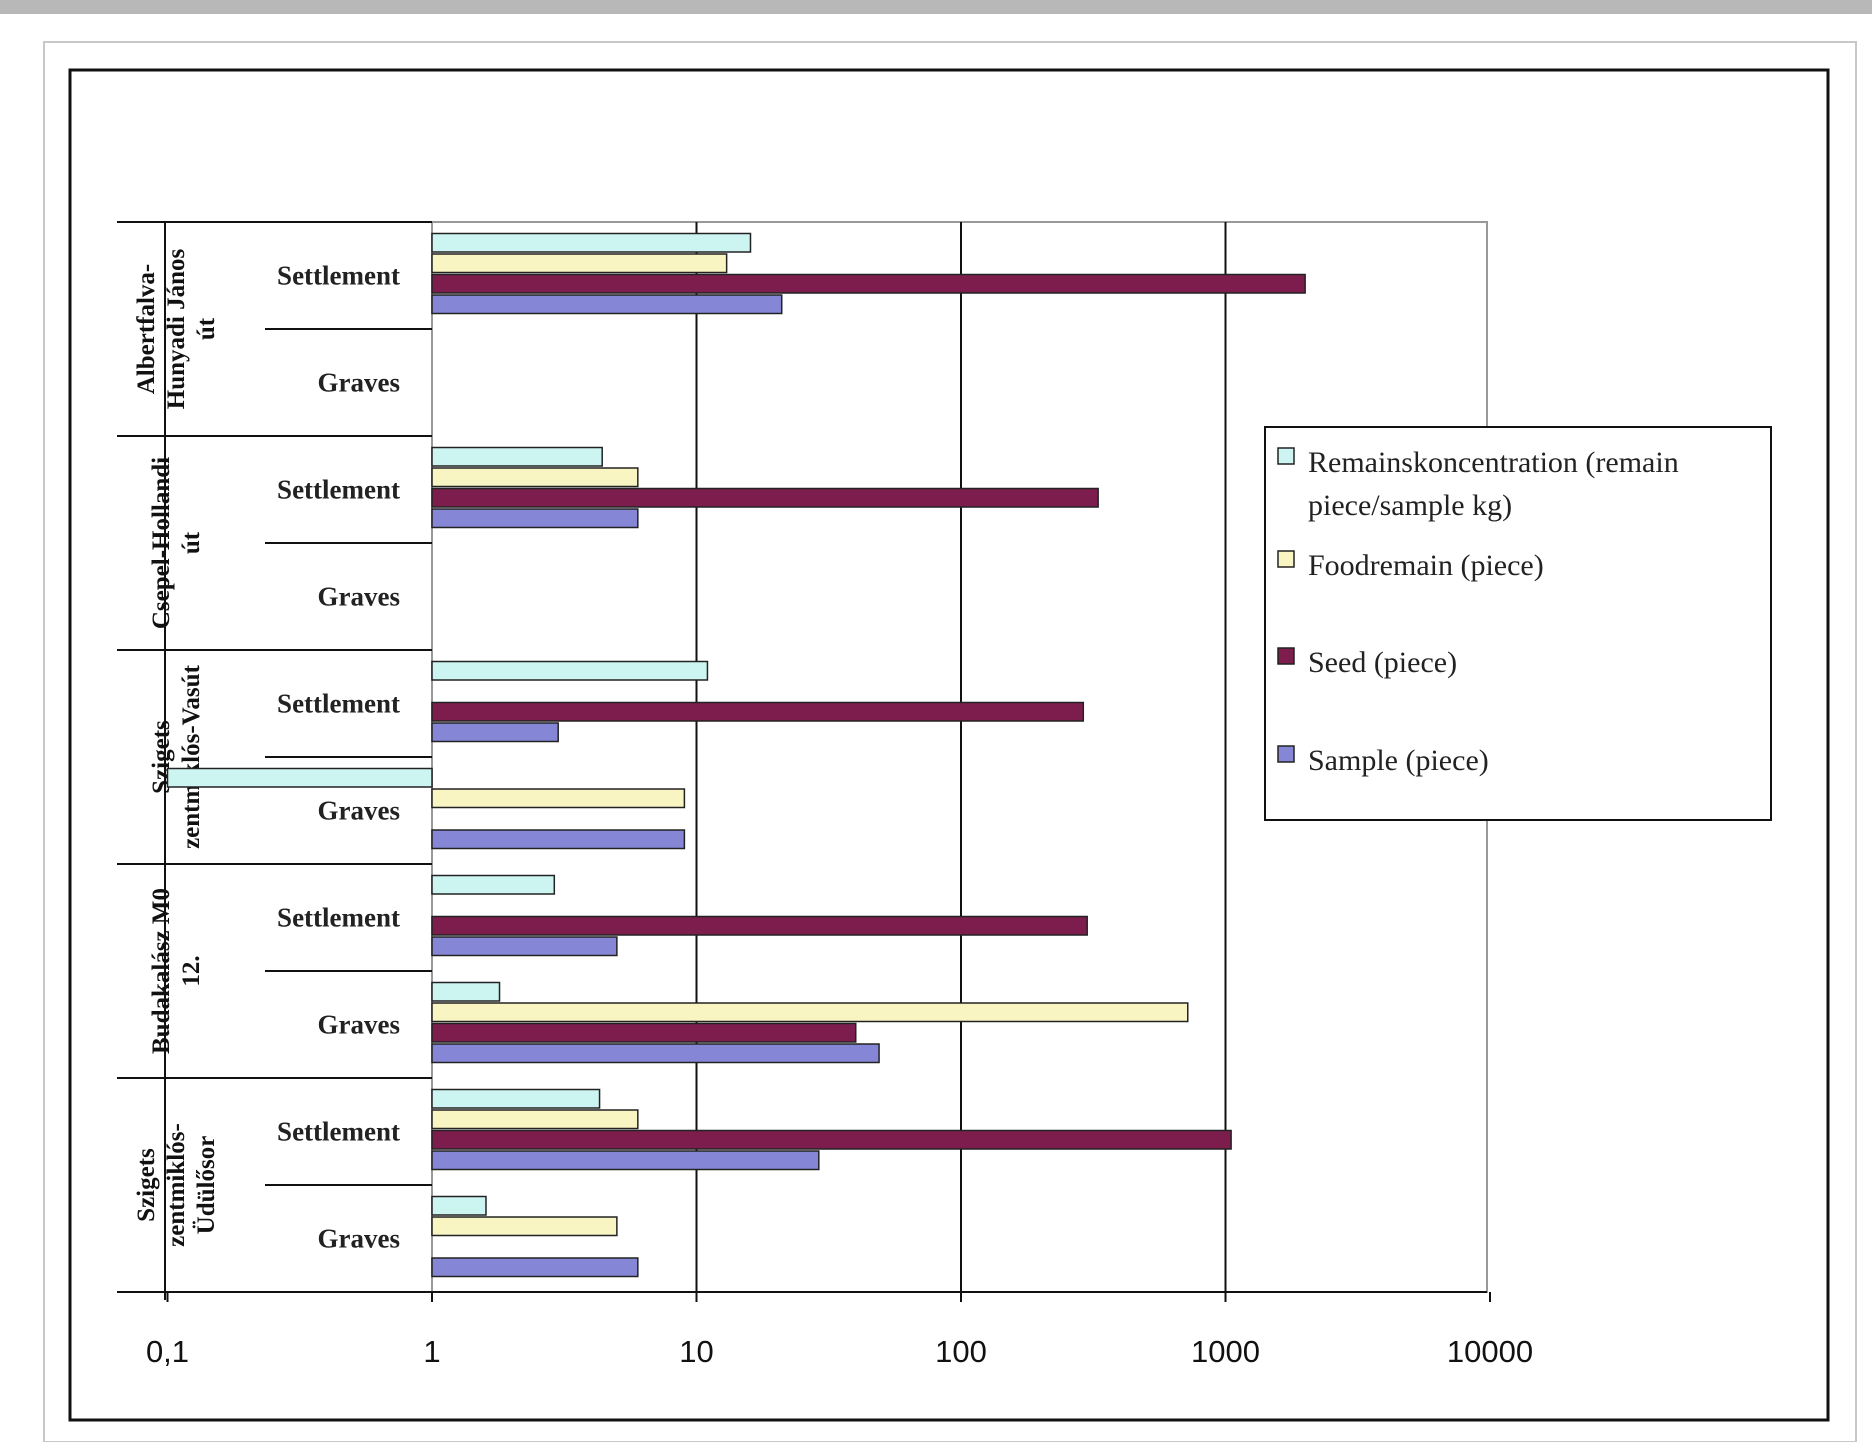 The image size is (1872, 1442). What do you see at coordinates (825, 1330) in the screenshot?
I see `x-axis: 0,1 1 10 100 1000 10000` at bounding box center [825, 1330].